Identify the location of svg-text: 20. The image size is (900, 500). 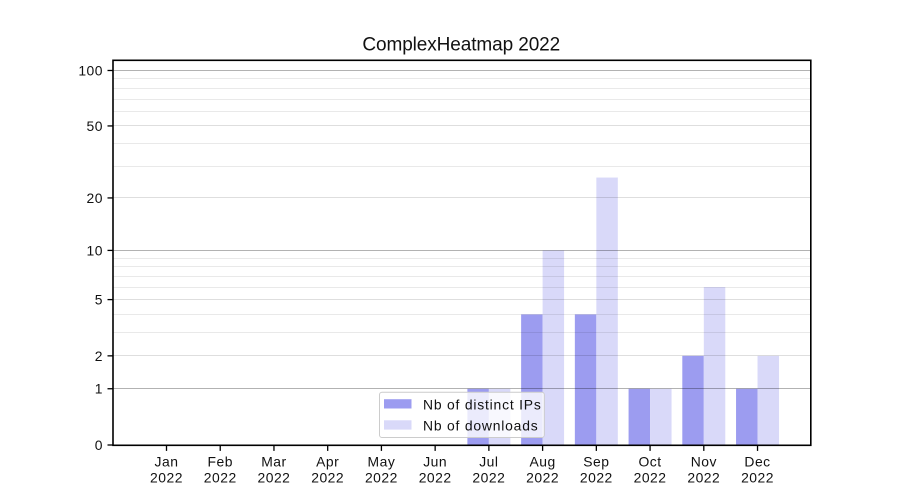
(95, 198).